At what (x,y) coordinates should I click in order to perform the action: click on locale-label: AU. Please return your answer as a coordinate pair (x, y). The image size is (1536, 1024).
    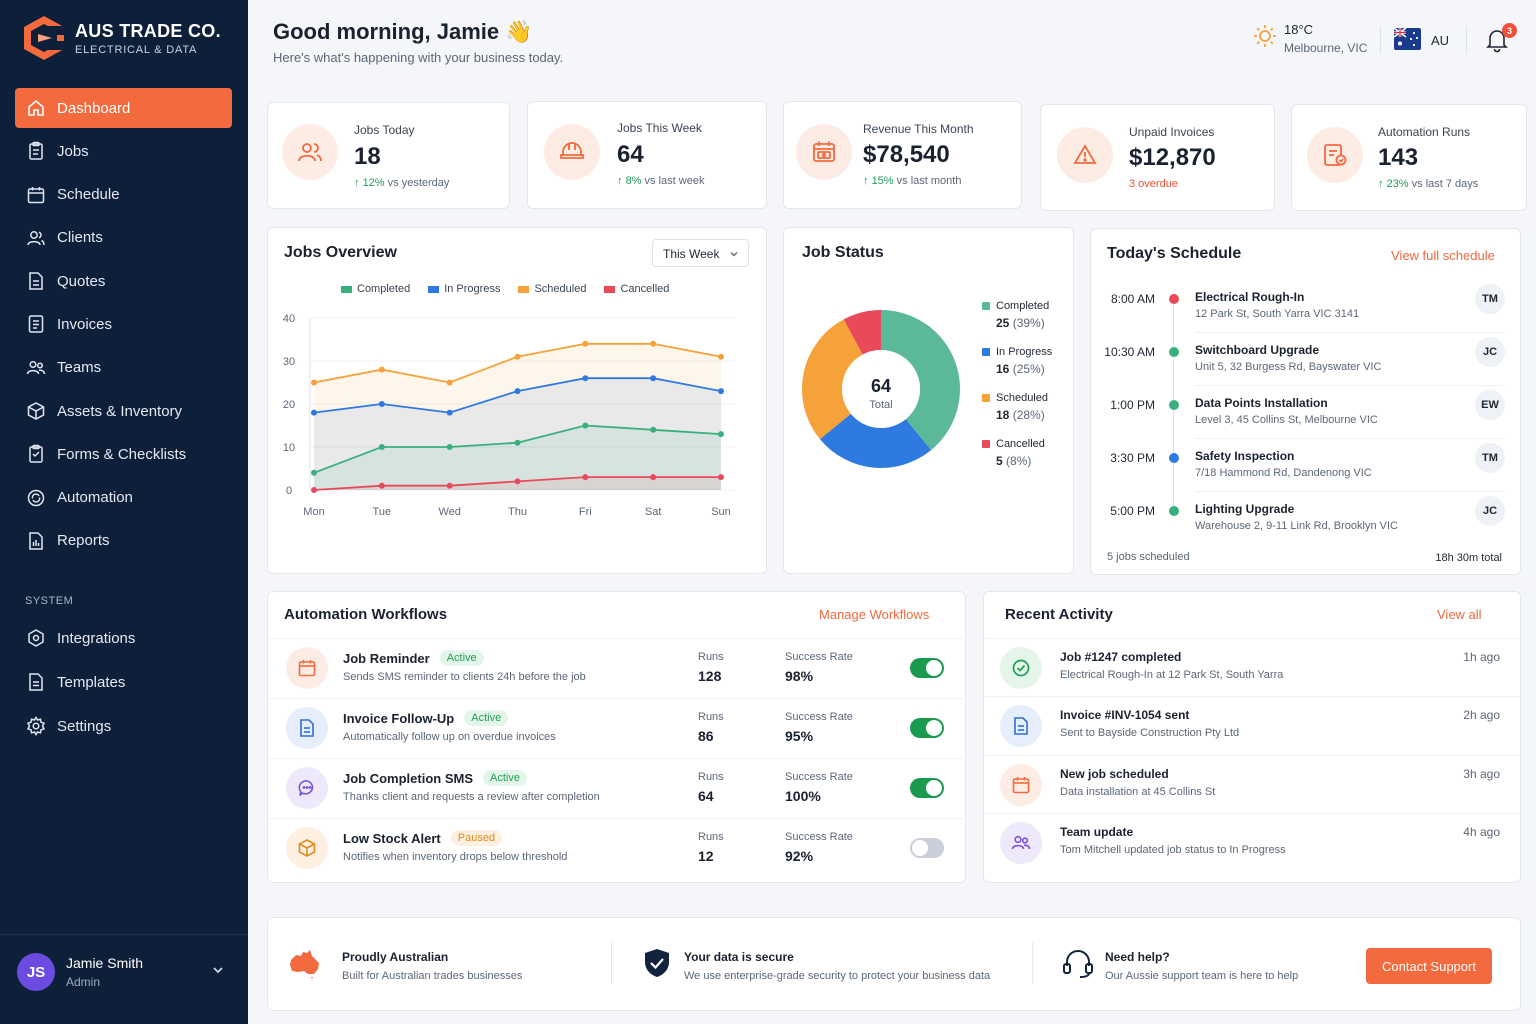
    Looking at the image, I should click on (1440, 40).